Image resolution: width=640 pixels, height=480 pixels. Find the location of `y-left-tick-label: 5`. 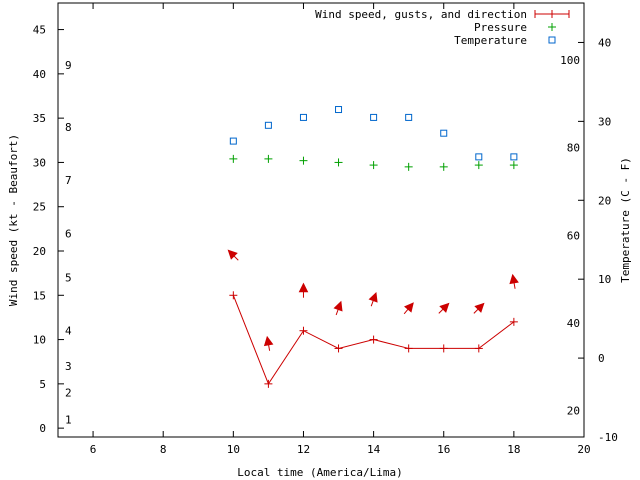

y-left-tick-label: 5 is located at coordinates (42, 384).